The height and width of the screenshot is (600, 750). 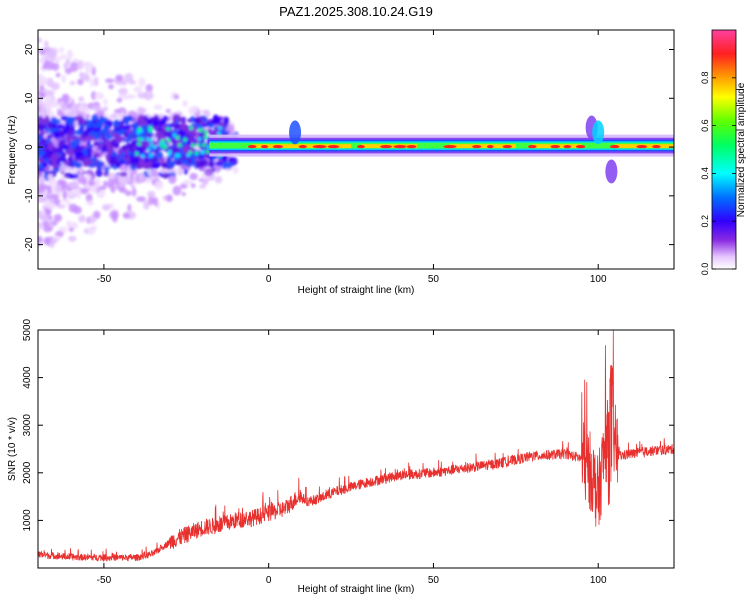 What do you see at coordinates (104, 580) in the screenshot?
I see `x-tick-label: -50` at bounding box center [104, 580].